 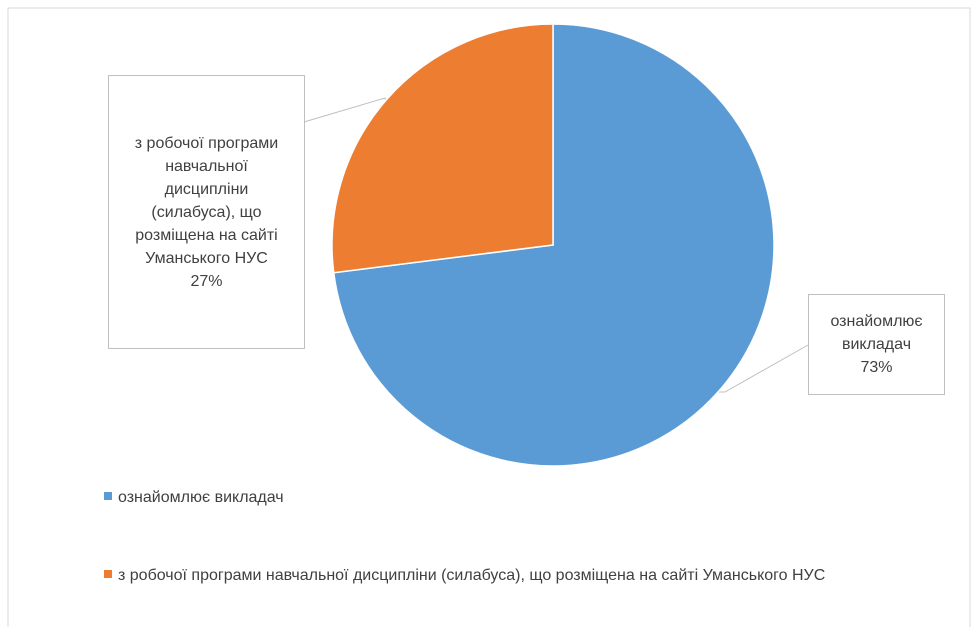 What do you see at coordinates (206, 281) in the screenshot?
I see `data-label-value: 27%` at bounding box center [206, 281].